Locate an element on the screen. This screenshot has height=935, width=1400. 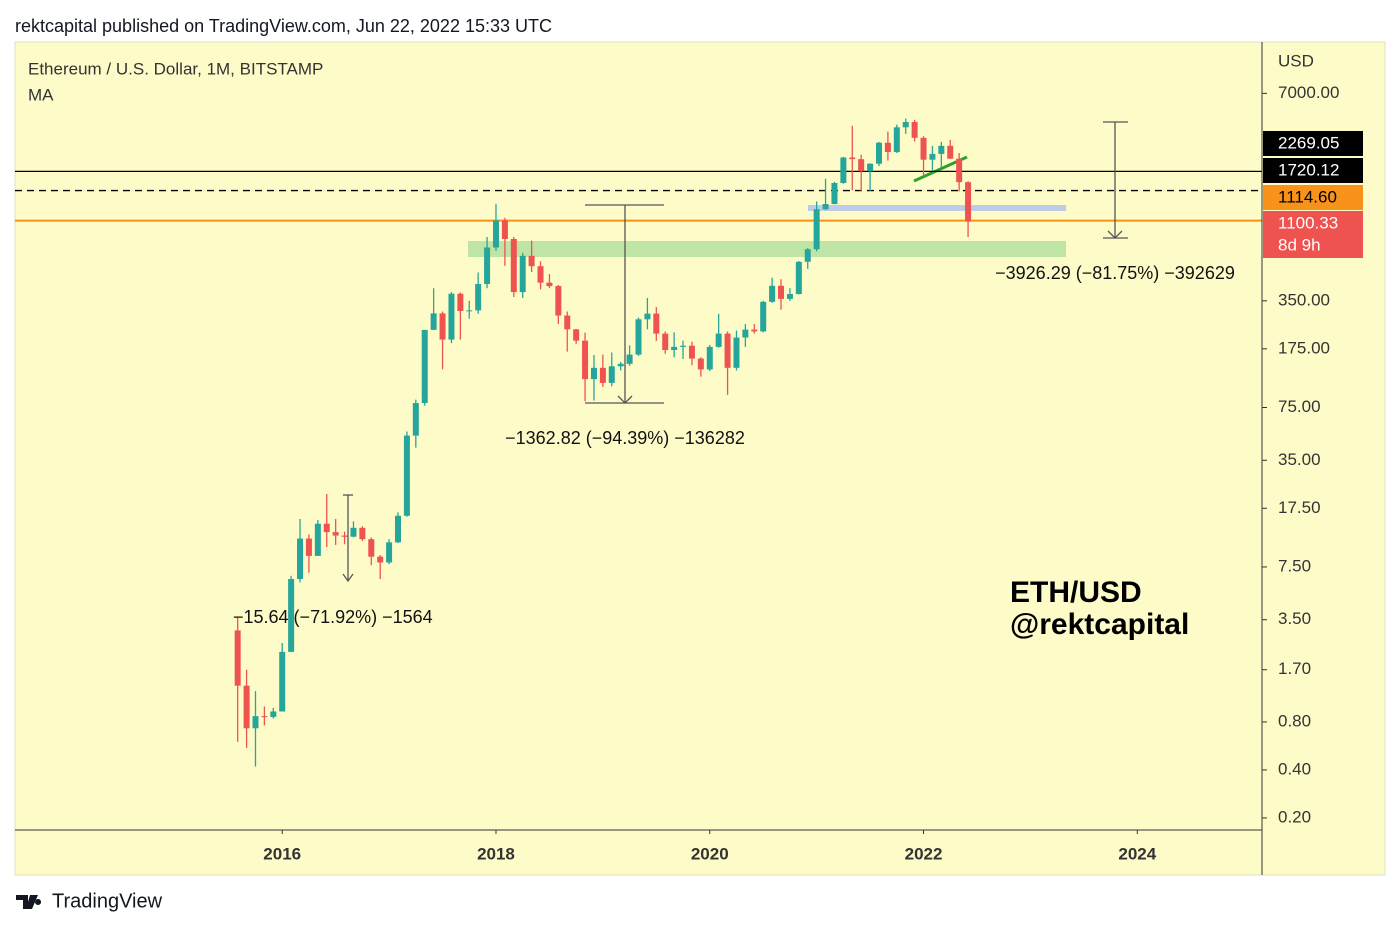
x-tick-label: 2024 is located at coordinates (1137, 853).